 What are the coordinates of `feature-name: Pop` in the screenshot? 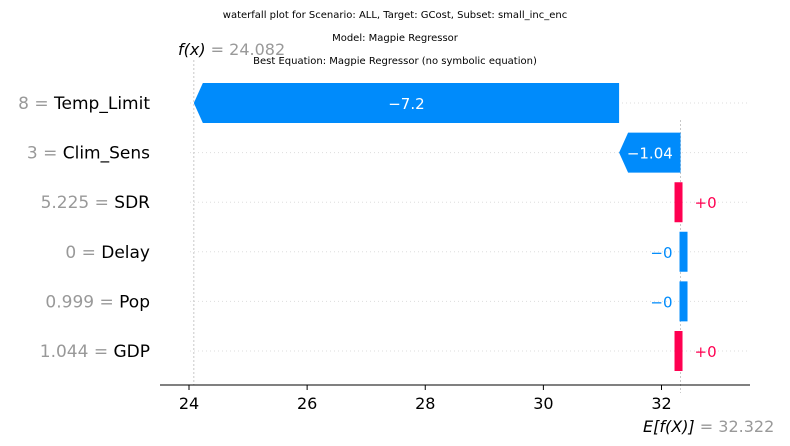 It's located at (134, 302).